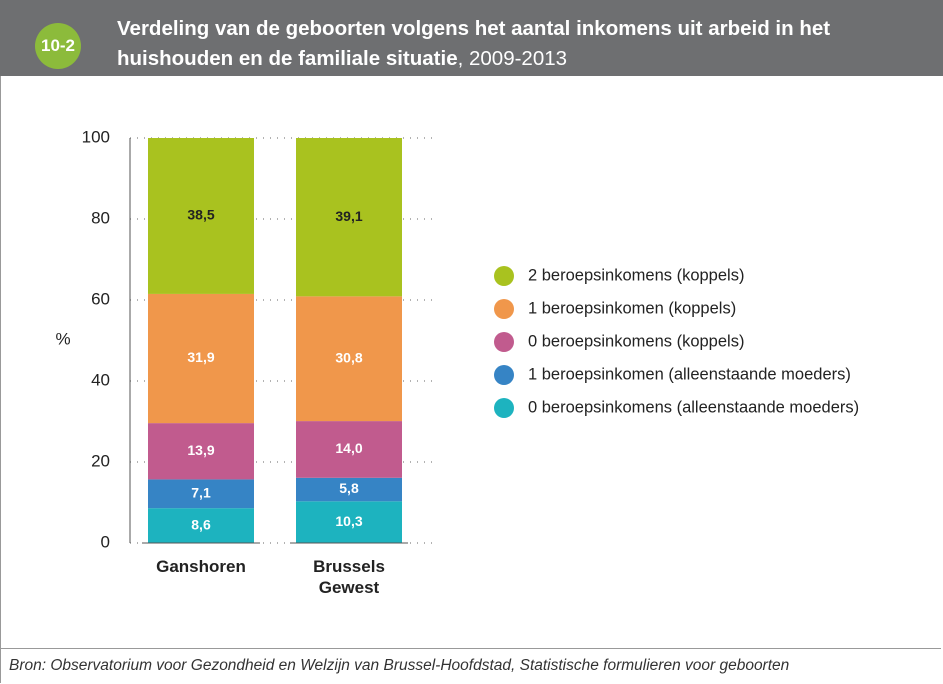 The image size is (943, 684). Describe the element at coordinates (512, 58) in the screenshot. I see `chart-subtitle: , 2009-2013` at that location.